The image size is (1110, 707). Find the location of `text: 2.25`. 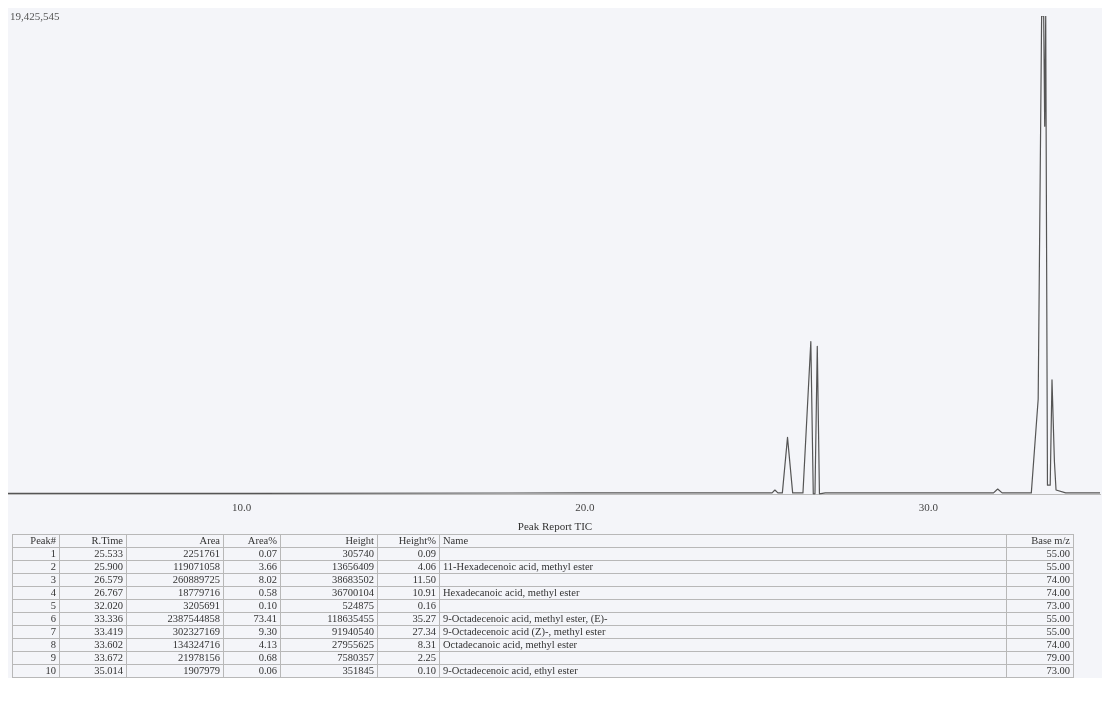

text: 2.25 is located at coordinates (426, 657).